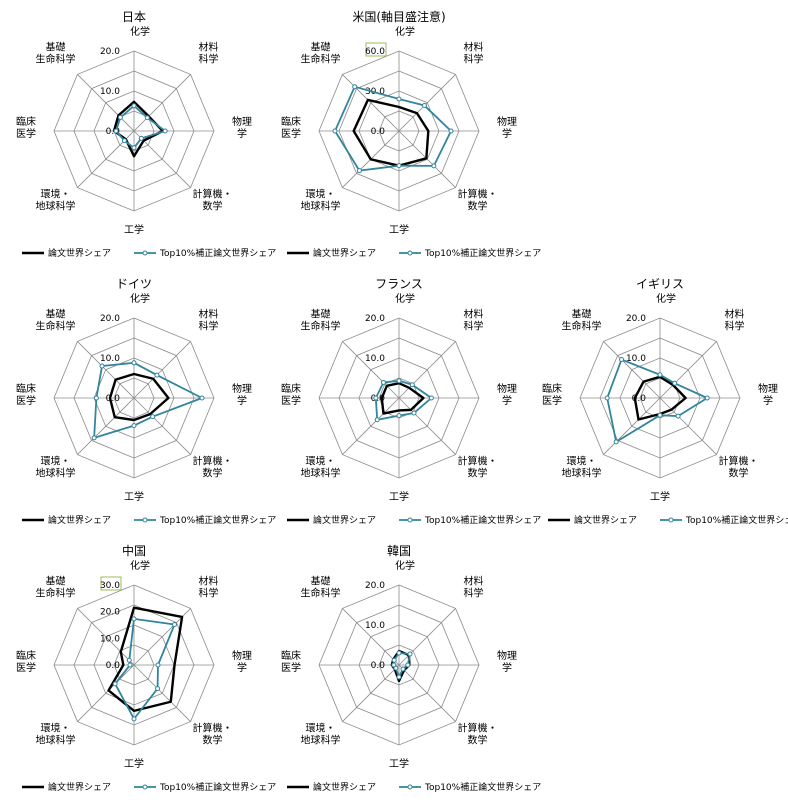  Describe the element at coordinates (477, 472) in the screenshot. I see `axis-label: 数学` at that location.